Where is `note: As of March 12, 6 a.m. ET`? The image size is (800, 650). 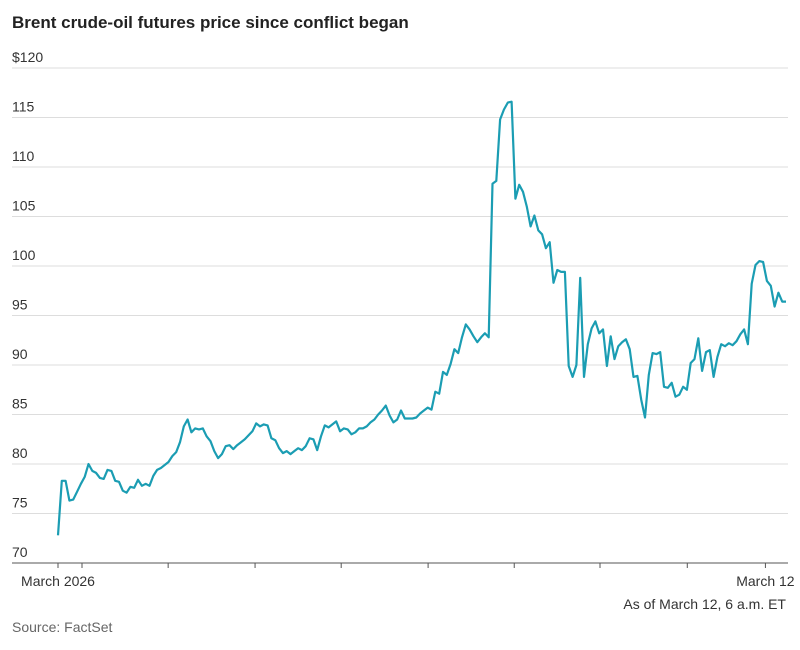
note: As of March 12, 6 a.m. ET is located at coordinates (704, 604).